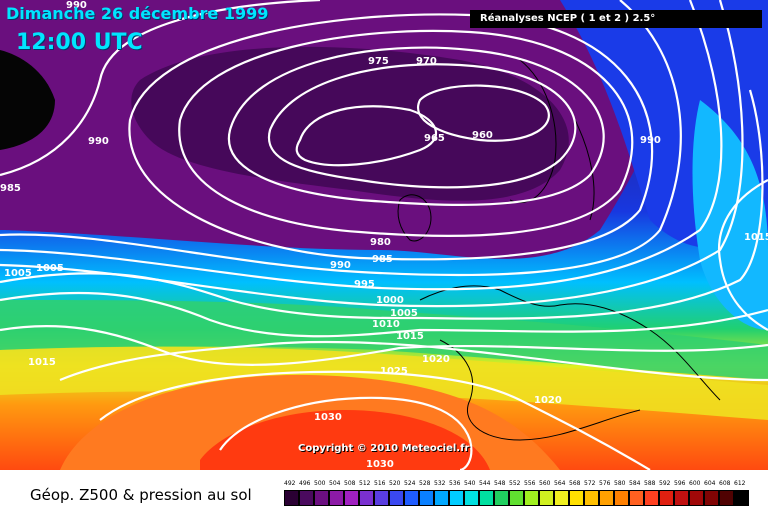  What do you see at coordinates (141, 495) in the screenshot?
I see `legend-title: Géop. Z500 & pression au sol` at bounding box center [141, 495].